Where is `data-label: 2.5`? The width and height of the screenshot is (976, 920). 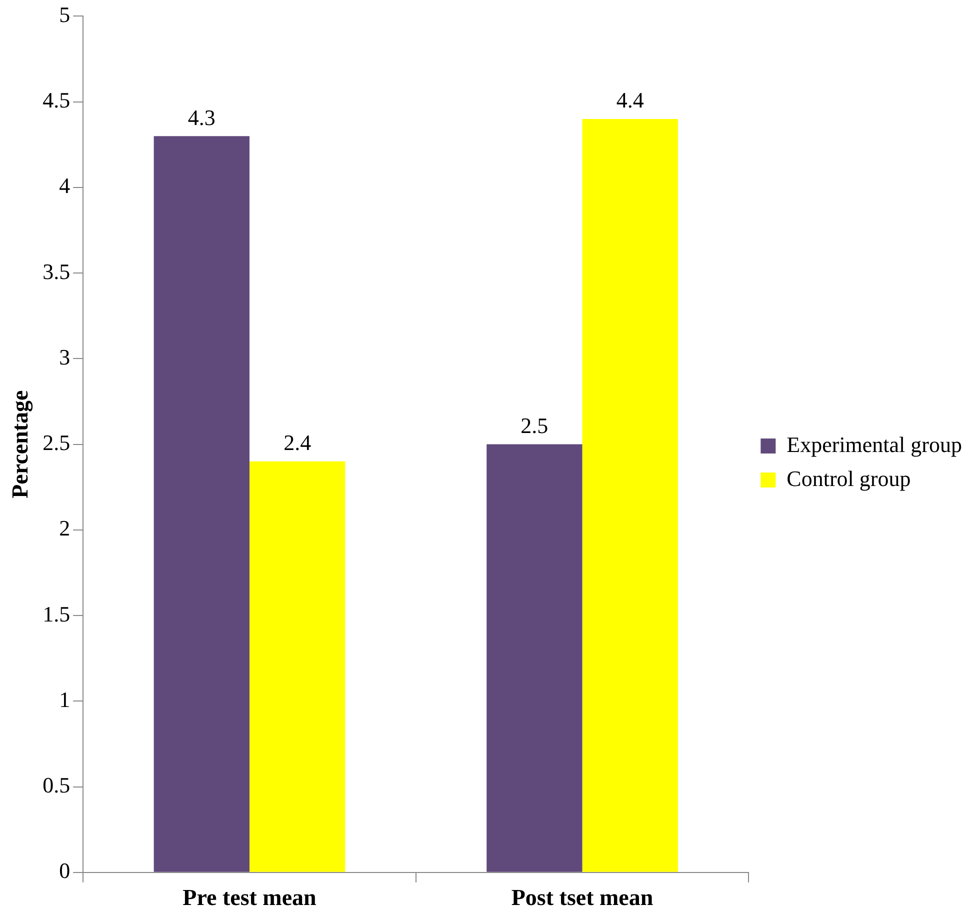 data-label: 2.5 is located at coordinates (534, 425).